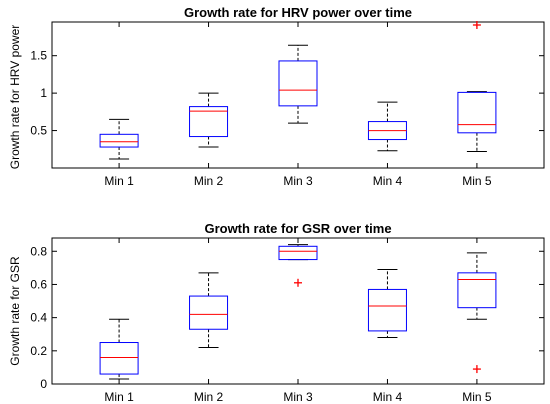  What do you see at coordinates (388, 397) in the screenshot?
I see `gsr-xtick-label: Min 4` at bounding box center [388, 397].